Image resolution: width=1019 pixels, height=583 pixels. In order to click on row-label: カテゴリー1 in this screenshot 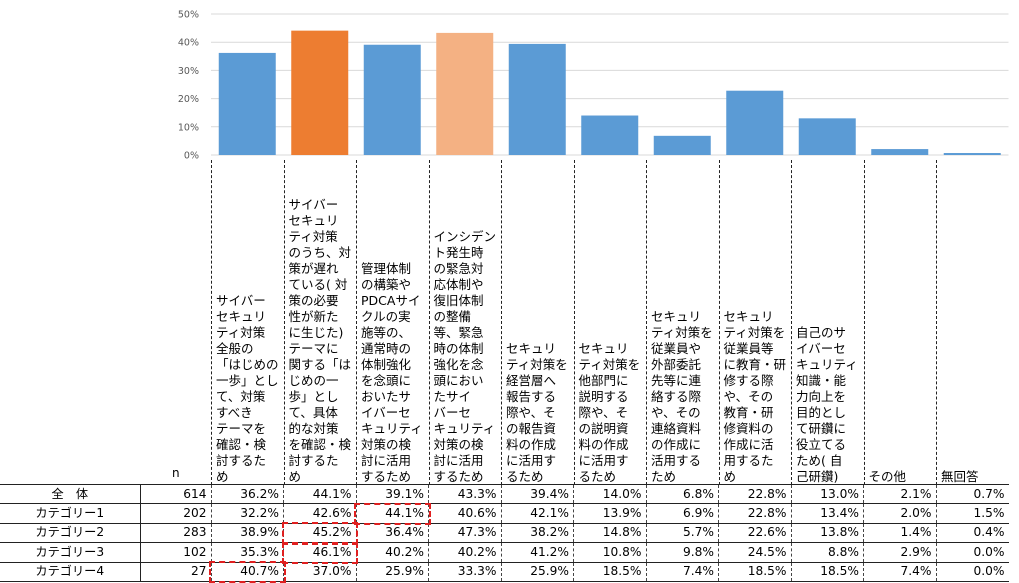, I will do `click(70, 513)`.